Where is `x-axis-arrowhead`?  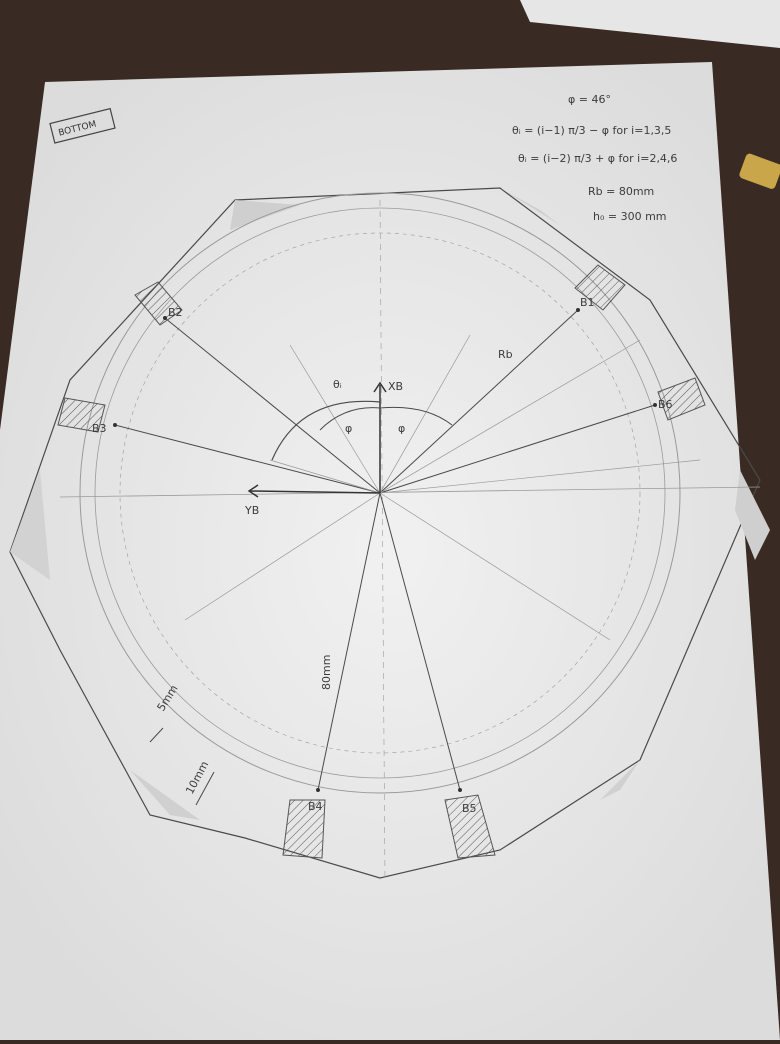
x-axis-arrowhead is located at coordinates (380, 387).